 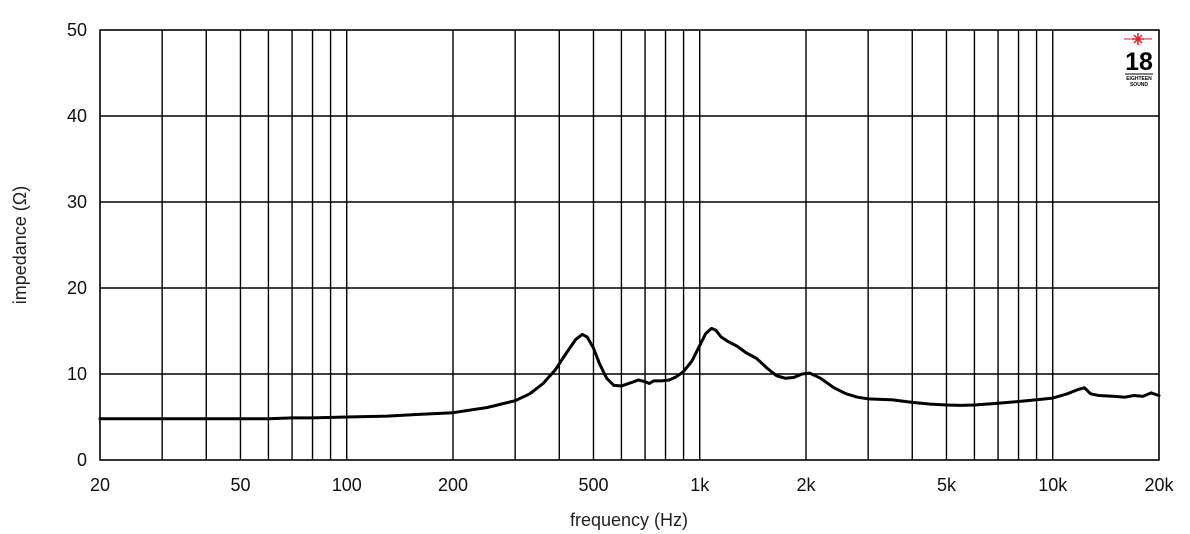 I want to click on x-axis-label: frequency (Hz), so click(x=629, y=520).